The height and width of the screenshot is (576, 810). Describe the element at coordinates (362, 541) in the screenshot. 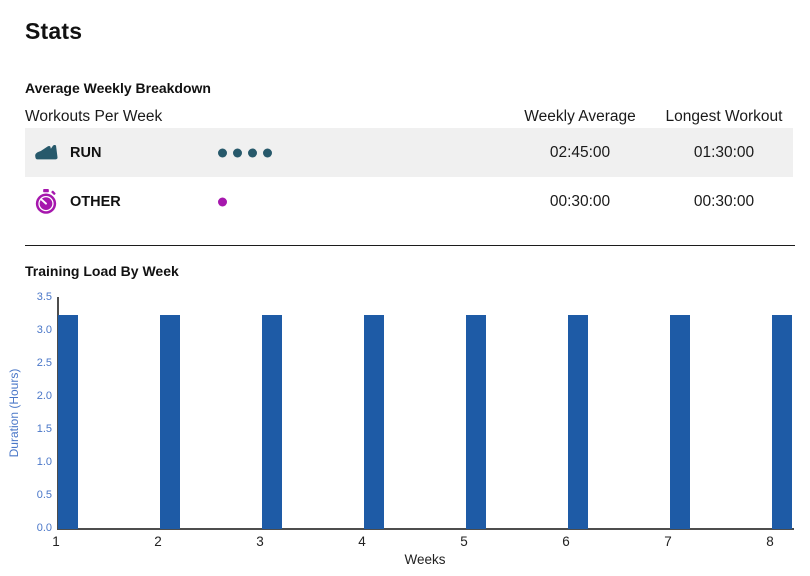

I see `x-tick-label: 4` at that location.